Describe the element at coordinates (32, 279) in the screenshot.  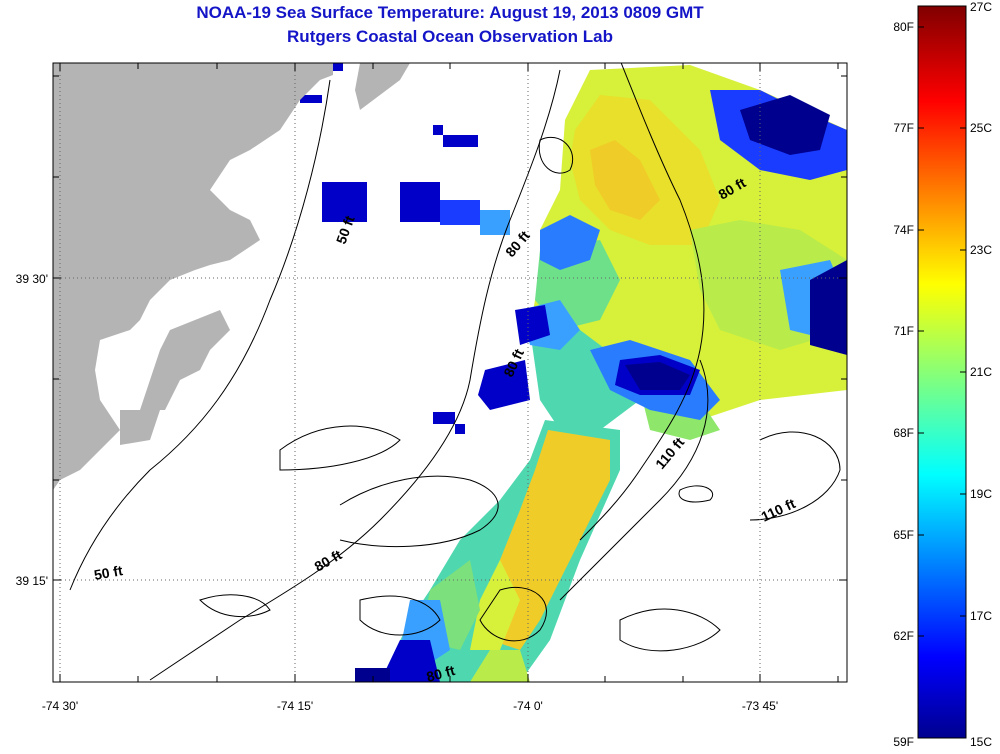
I see `y-tick-label: 39 30'` at that location.